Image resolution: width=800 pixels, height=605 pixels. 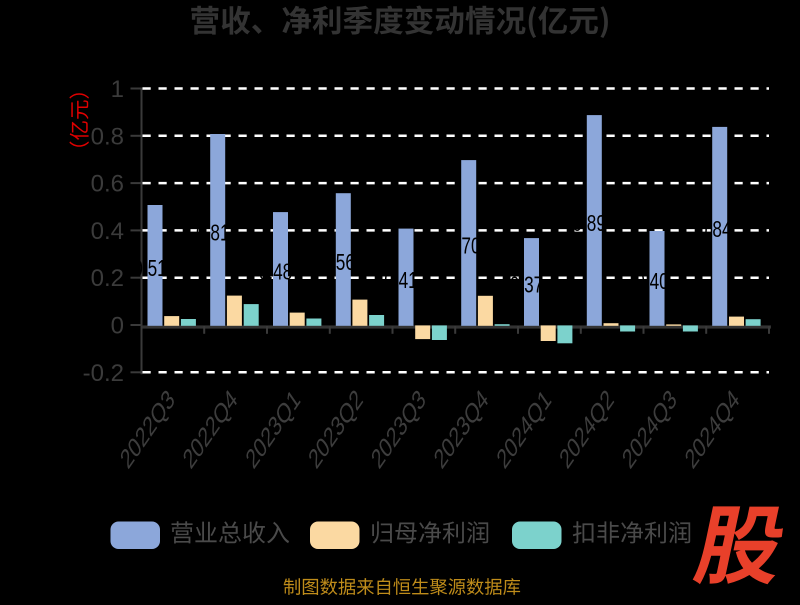 What do you see at coordinates (103, 373) in the screenshot?
I see `svg-text: -0.2` at bounding box center [103, 373].